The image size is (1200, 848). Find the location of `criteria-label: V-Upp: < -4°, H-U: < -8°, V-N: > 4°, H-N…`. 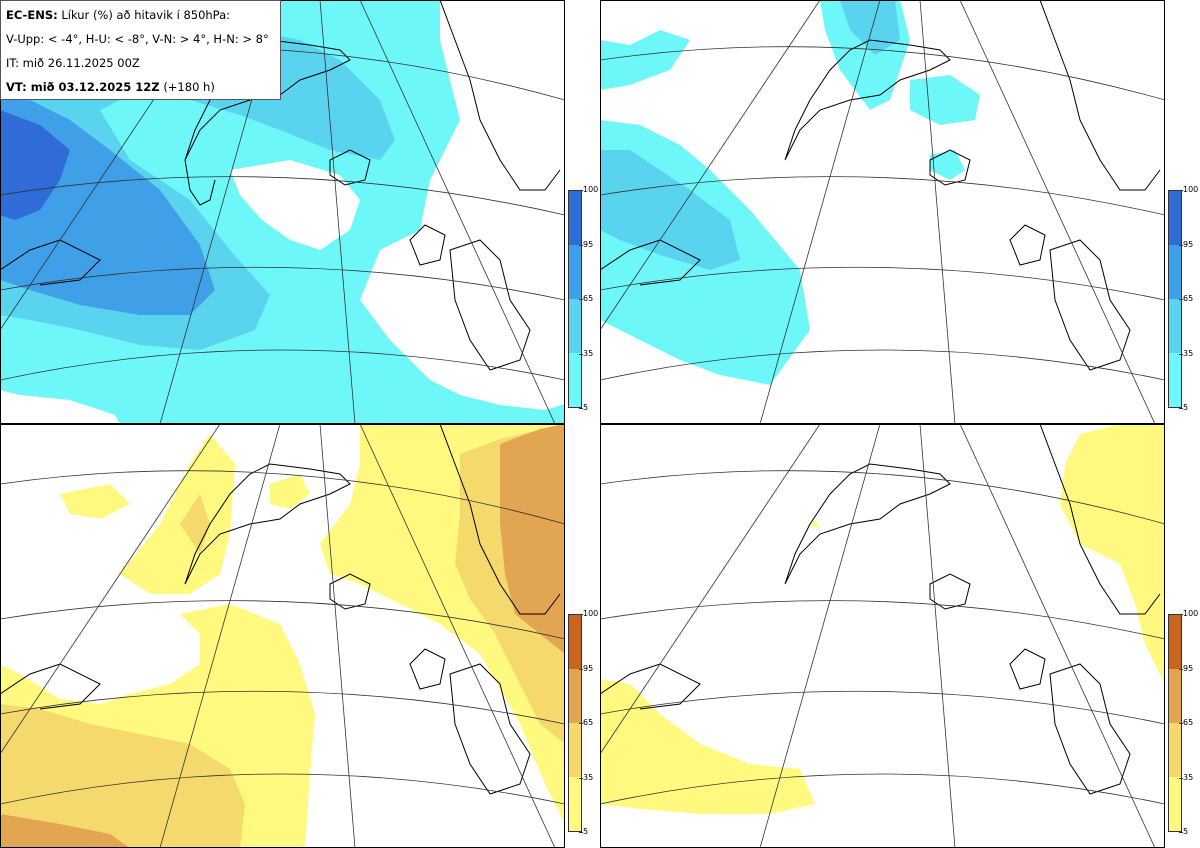

criteria-label: V-Upp: < -4°, H-U: < -8°, V-N: > 4°, H-N… is located at coordinates (137, 39).